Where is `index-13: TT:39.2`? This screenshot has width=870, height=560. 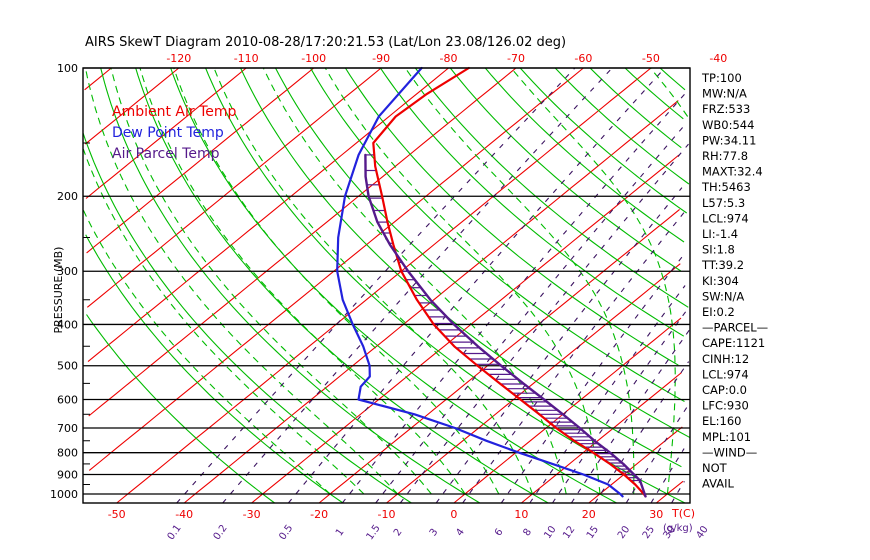
index-13: TT:39.2 is located at coordinates (722, 265).